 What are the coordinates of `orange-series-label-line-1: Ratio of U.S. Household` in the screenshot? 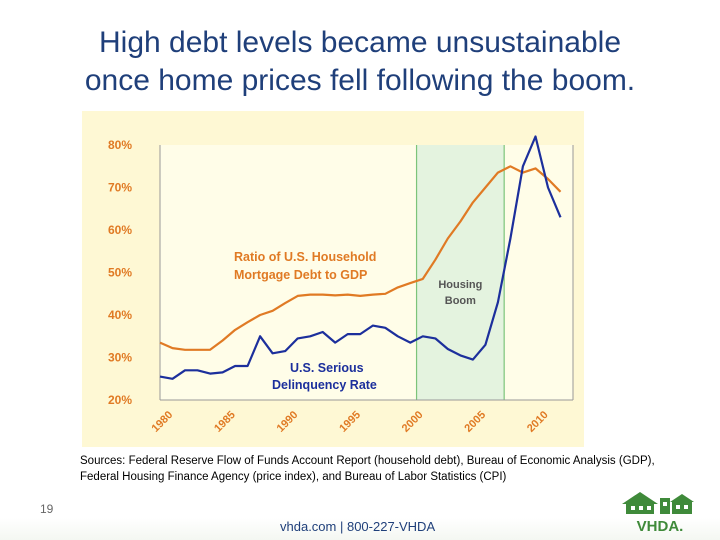 It's located at (305, 257).